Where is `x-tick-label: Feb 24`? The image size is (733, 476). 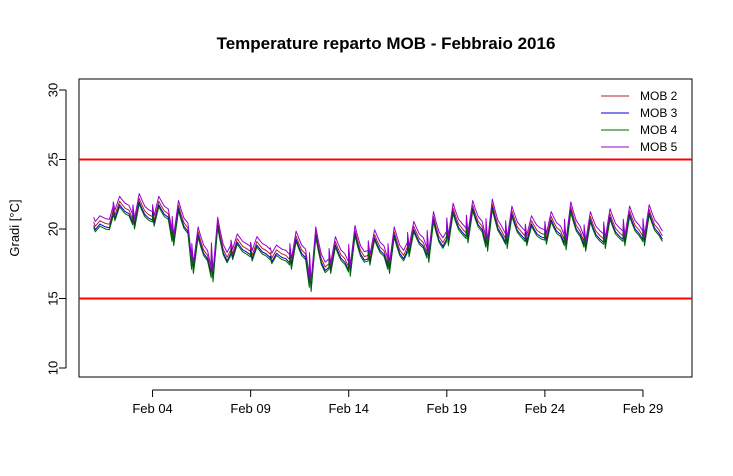
x-tick-label: Feb 24 is located at coordinates (545, 408).